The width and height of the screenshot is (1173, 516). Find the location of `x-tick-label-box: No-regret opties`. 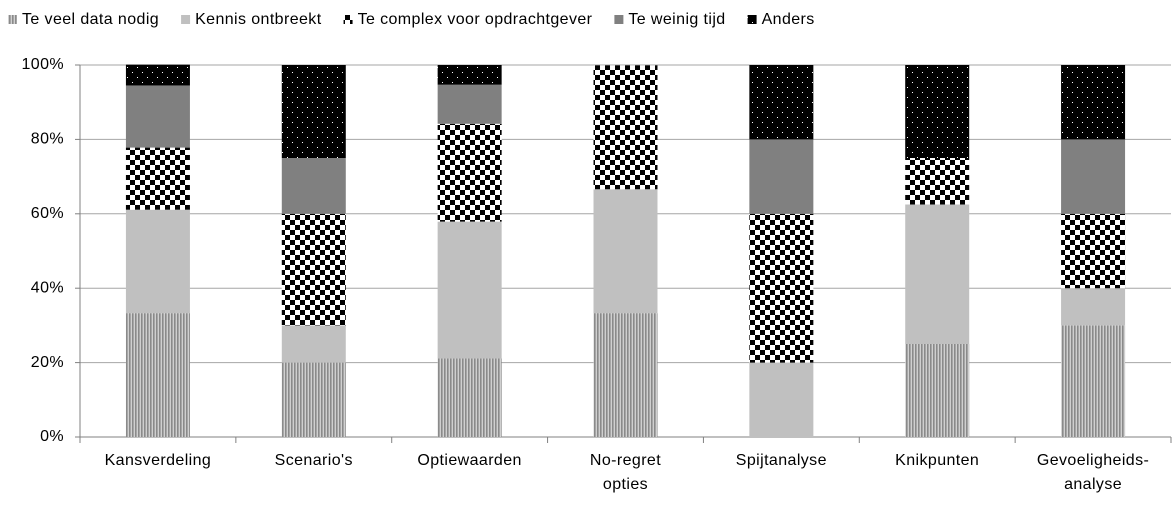

x-tick-label-box: No-regret opties is located at coordinates (625, 472).